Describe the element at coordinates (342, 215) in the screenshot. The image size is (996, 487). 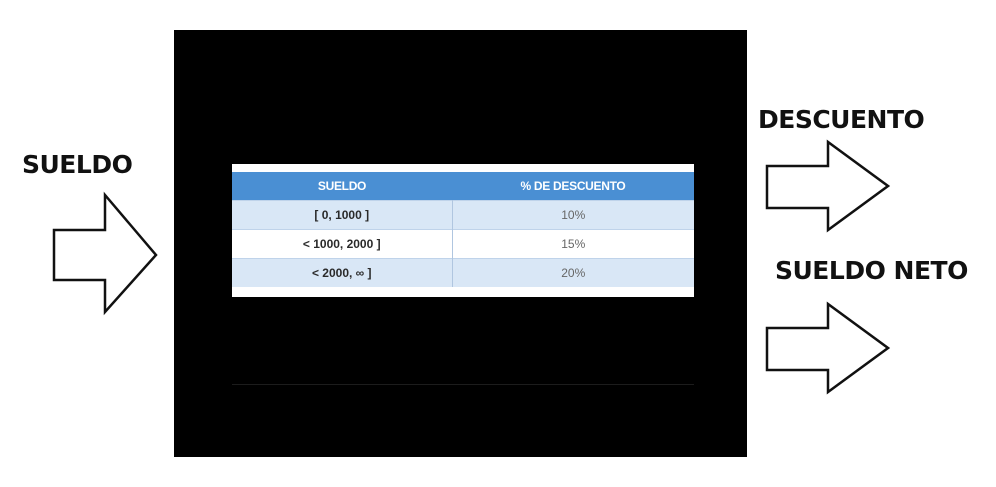
I see `range-cell: [ 0, 1000 ]` at that location.